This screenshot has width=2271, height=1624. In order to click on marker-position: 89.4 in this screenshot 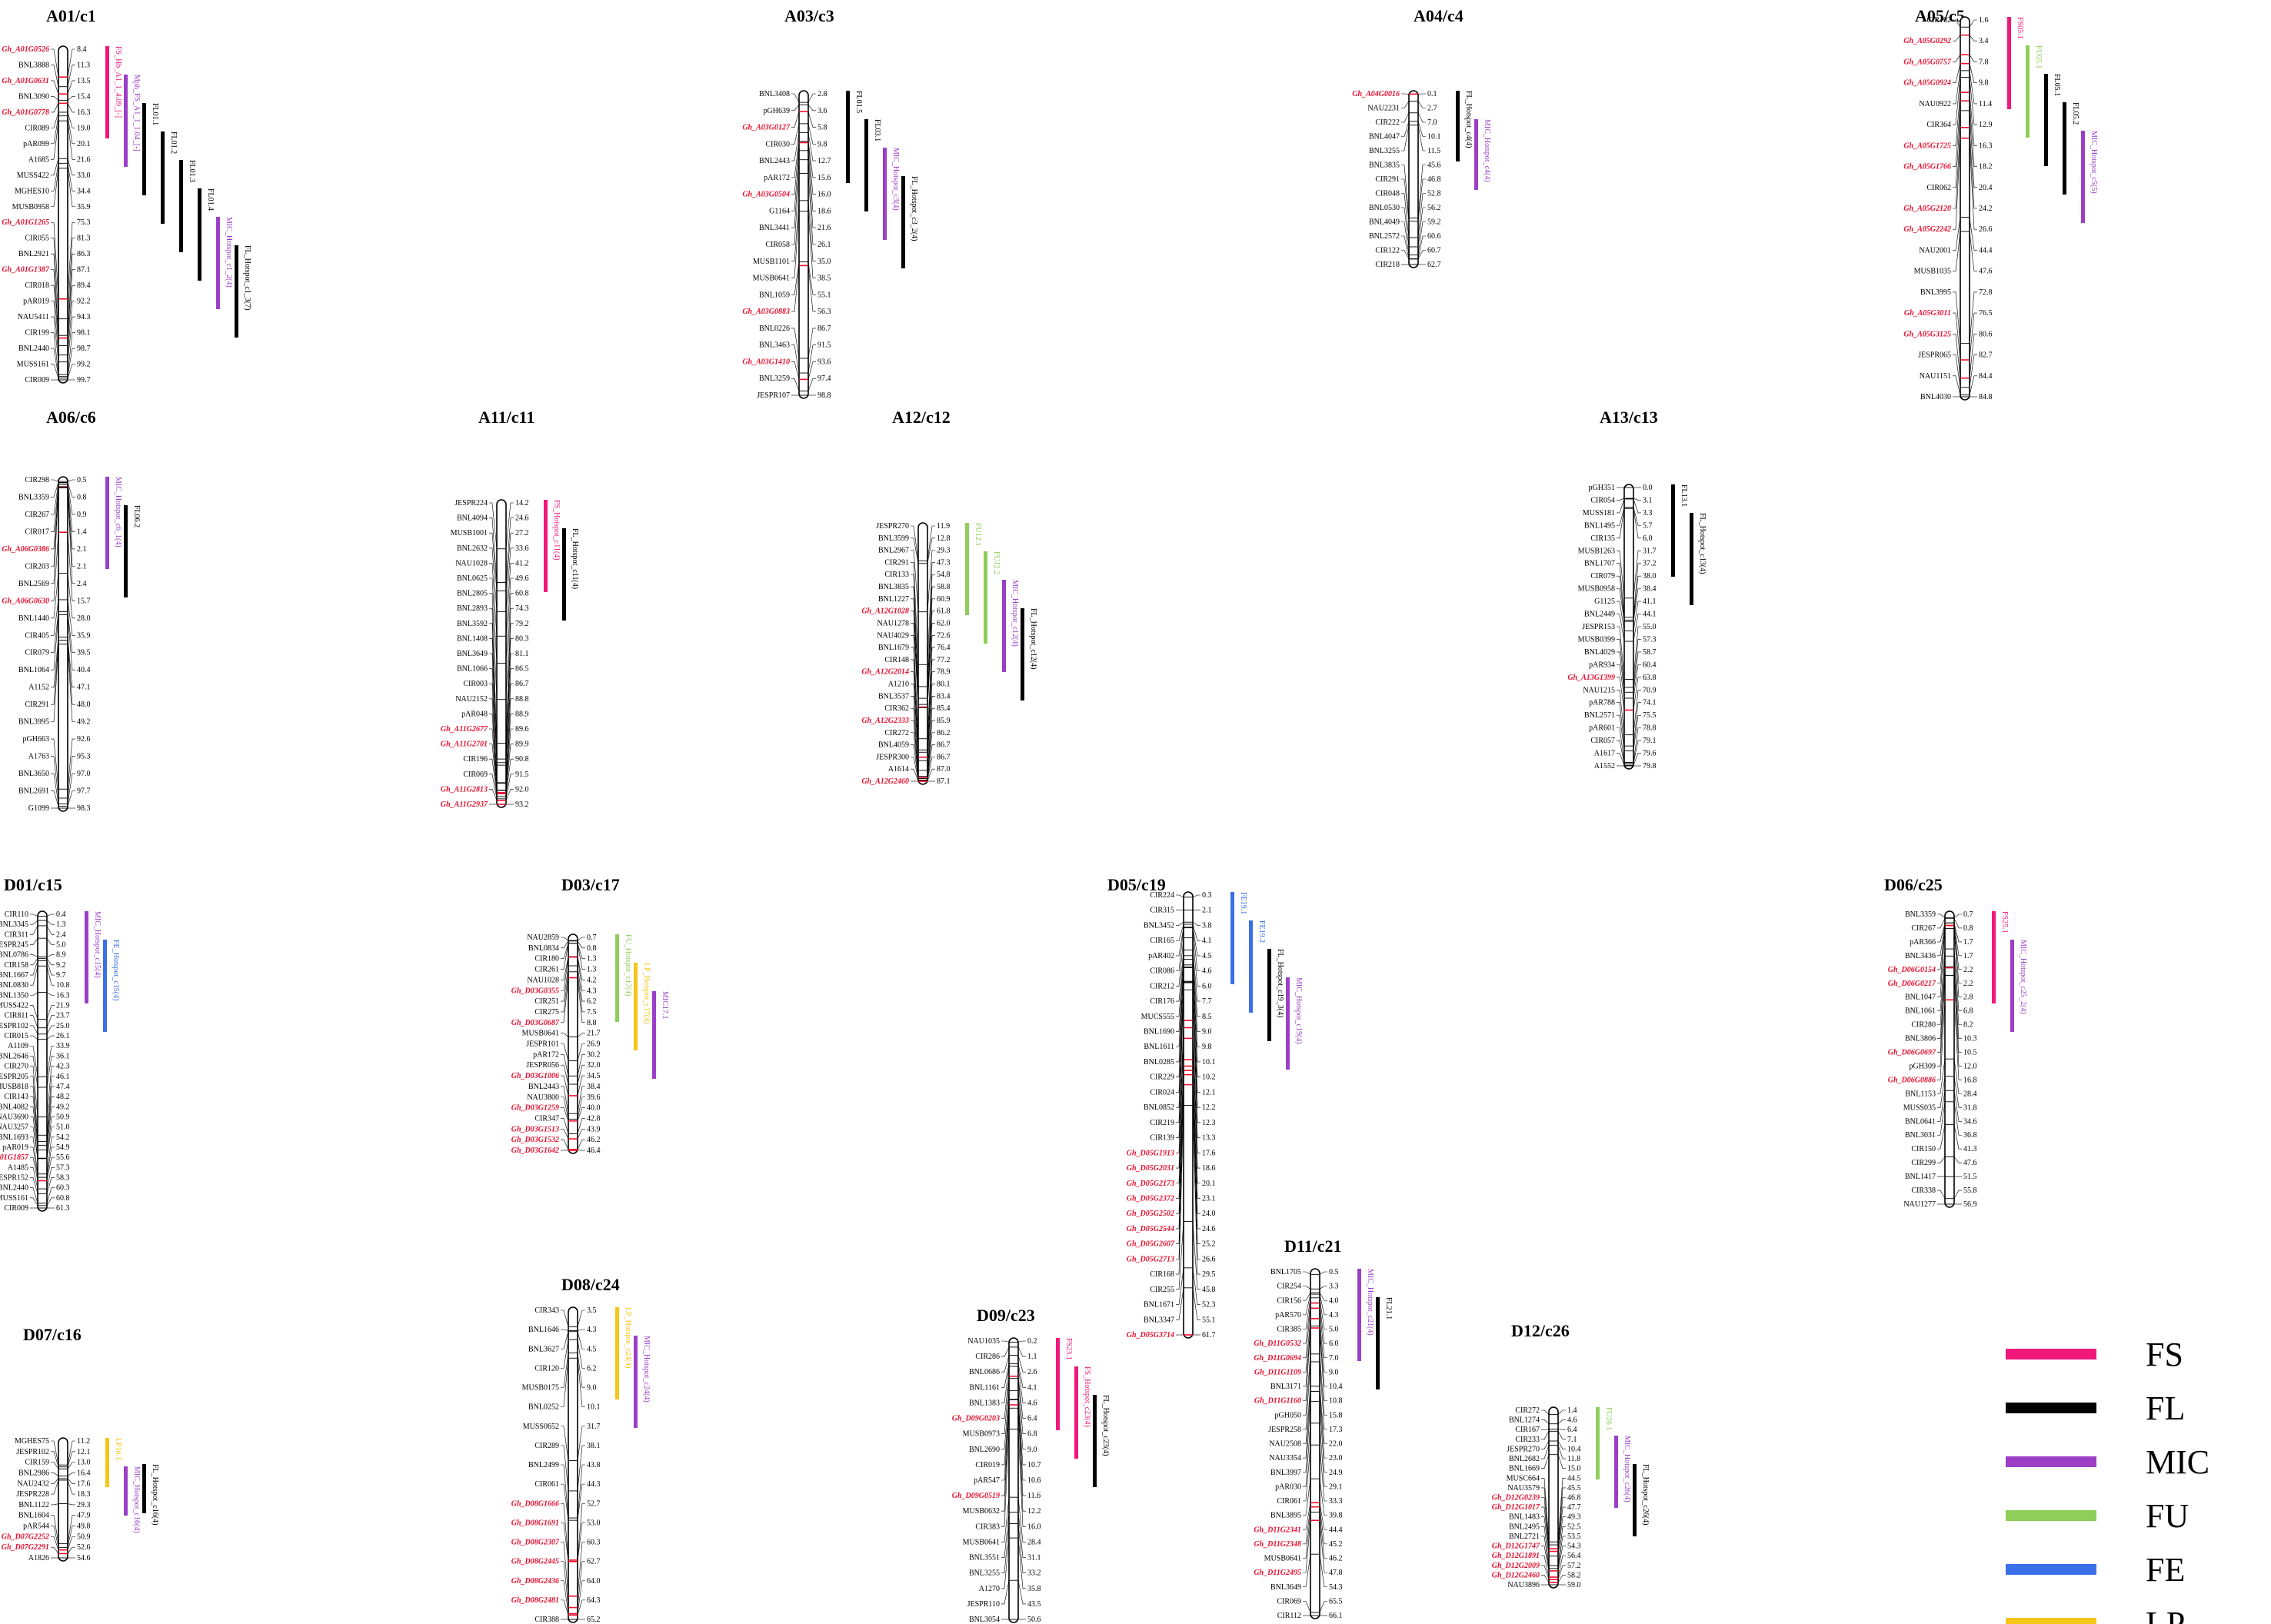, I will do `click(84, 285)`.